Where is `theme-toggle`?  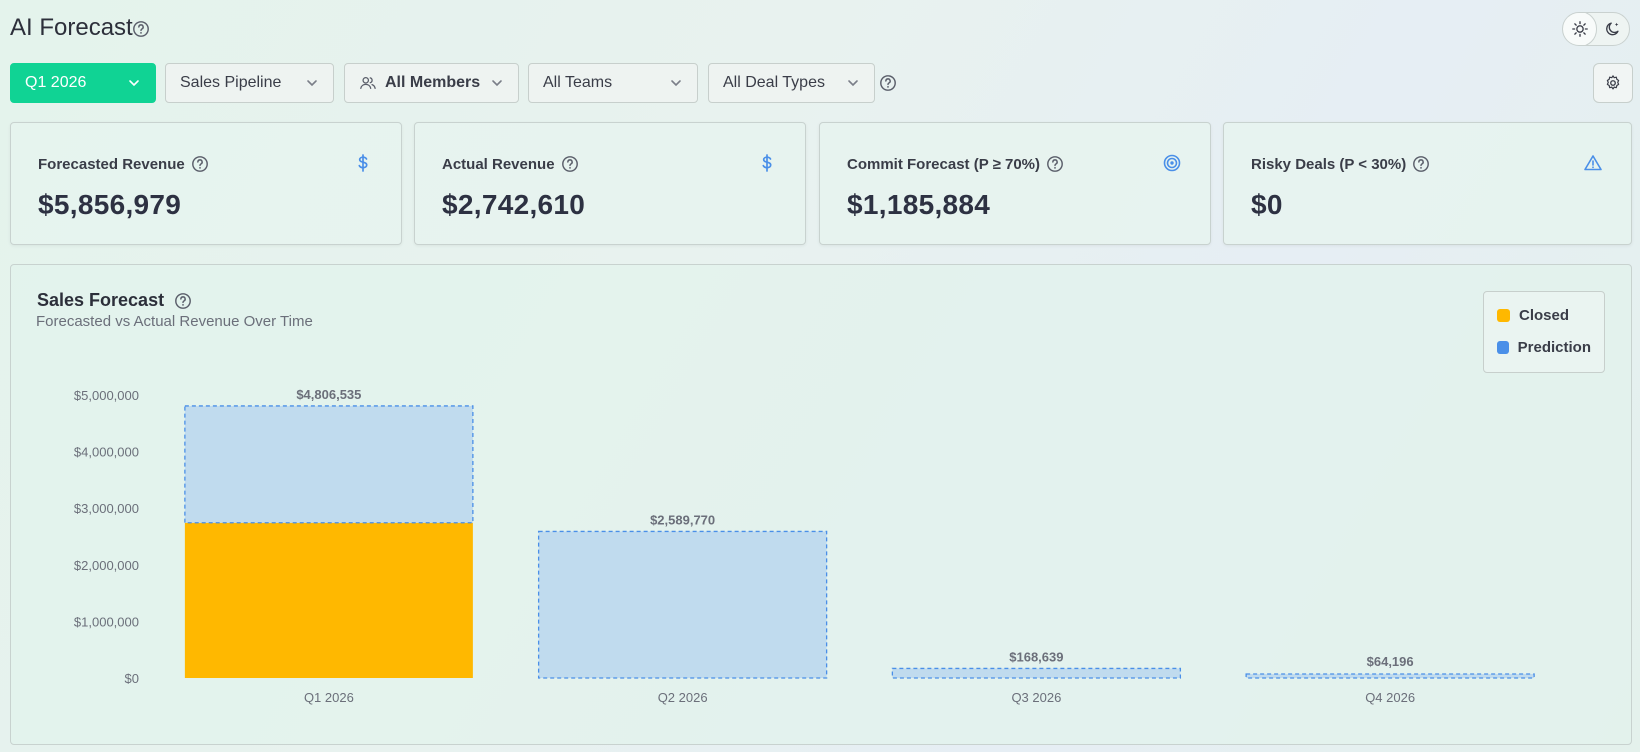
theme-toggle is located at coordinates (1596, 29).